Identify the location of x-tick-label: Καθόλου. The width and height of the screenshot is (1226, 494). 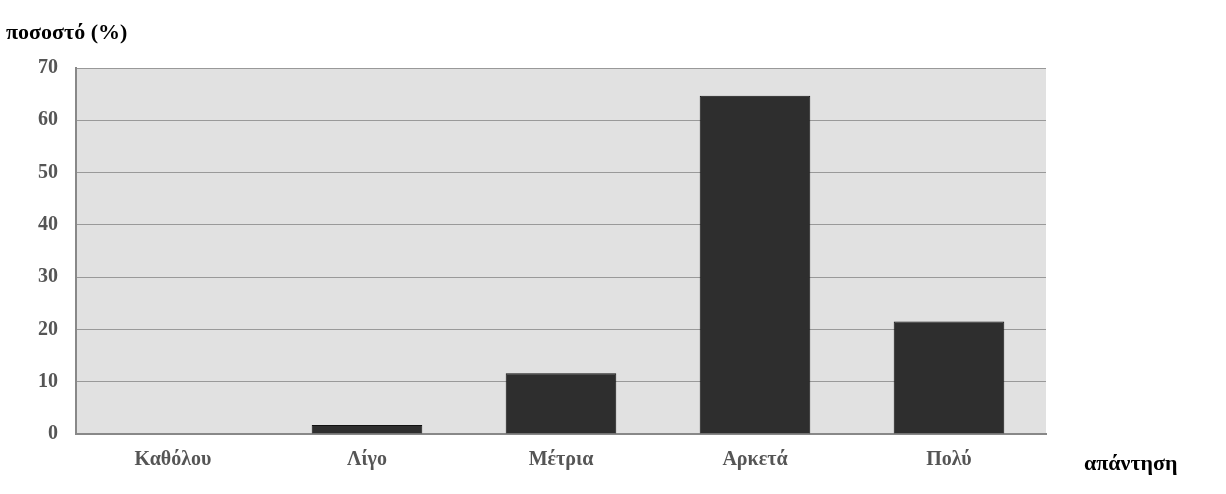
(173, 458).